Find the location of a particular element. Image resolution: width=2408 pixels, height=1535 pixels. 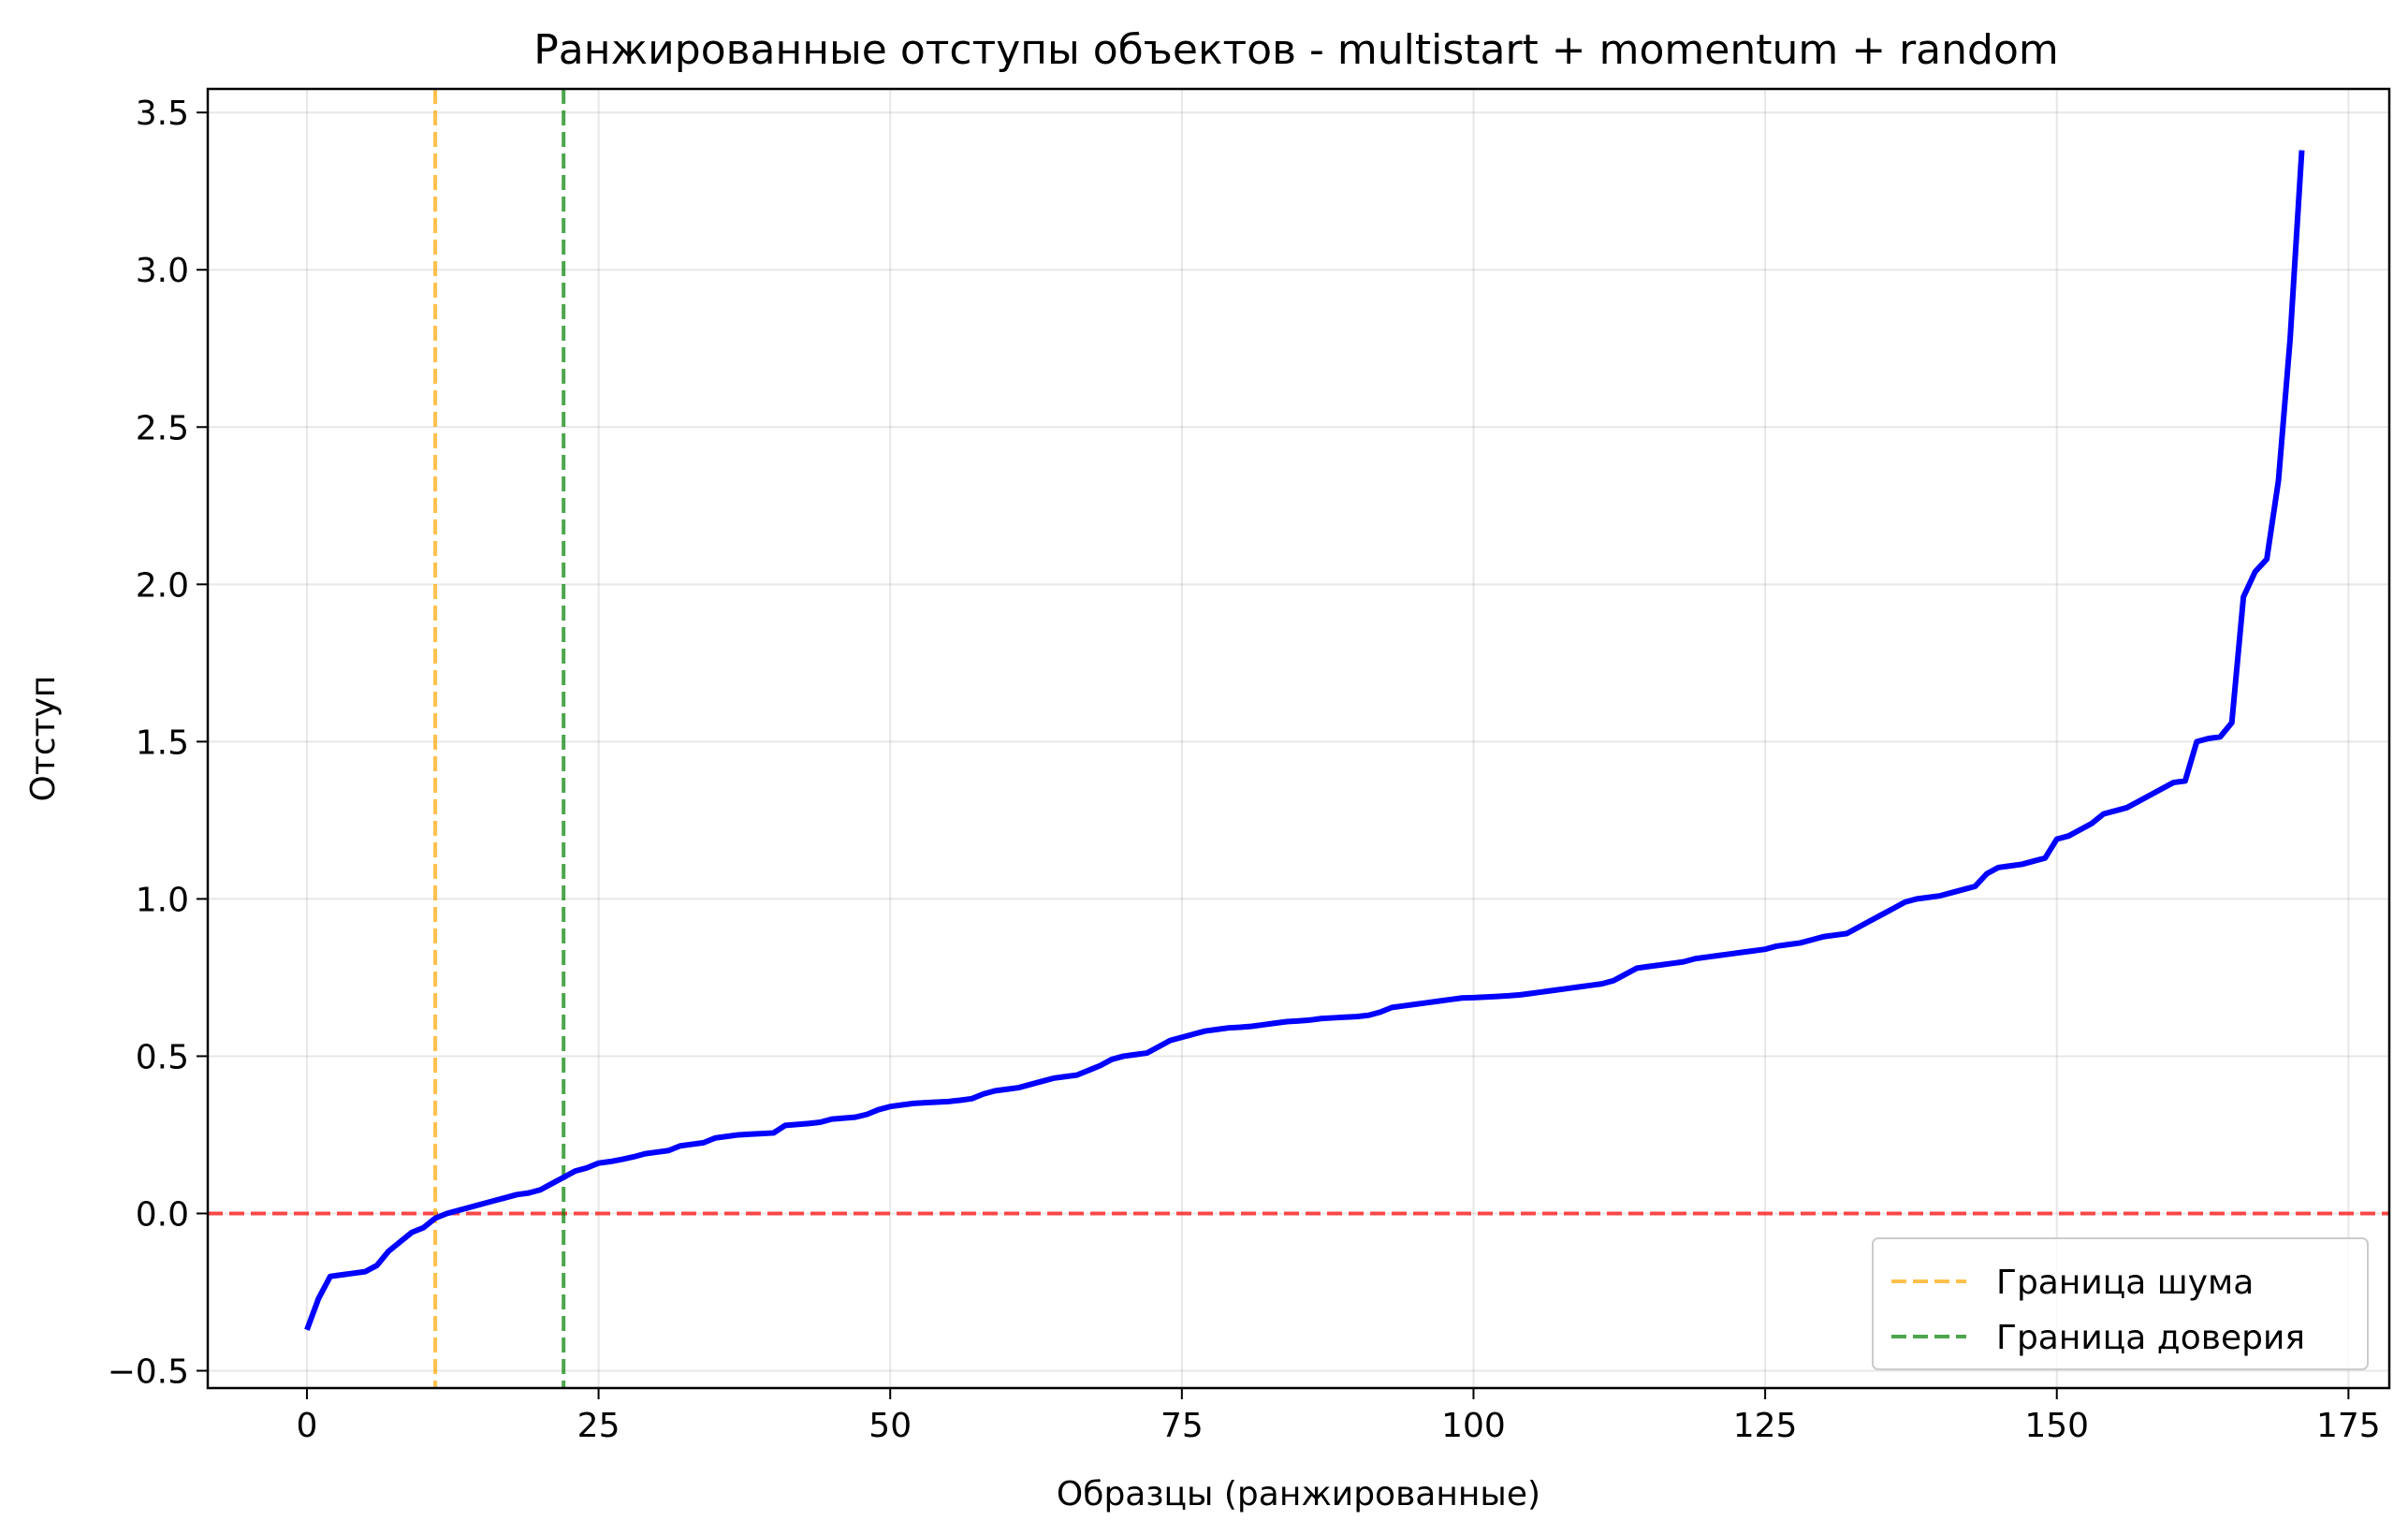

x-tick-label: 175 is located at coordinates (2348, 1426).